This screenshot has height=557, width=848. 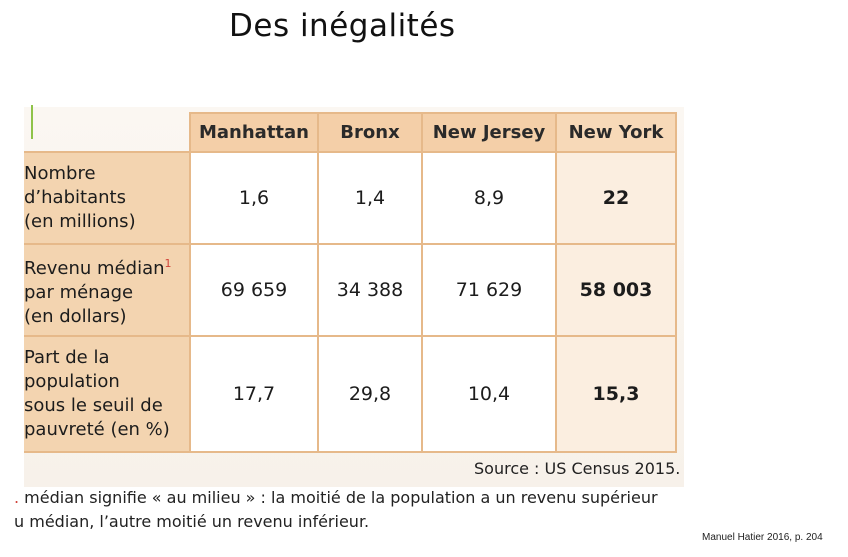 What do you see at coordinates (75, 316) in the screenshot?
I see `row-label-line: (en dollars)` at bounding box center [75, 316].